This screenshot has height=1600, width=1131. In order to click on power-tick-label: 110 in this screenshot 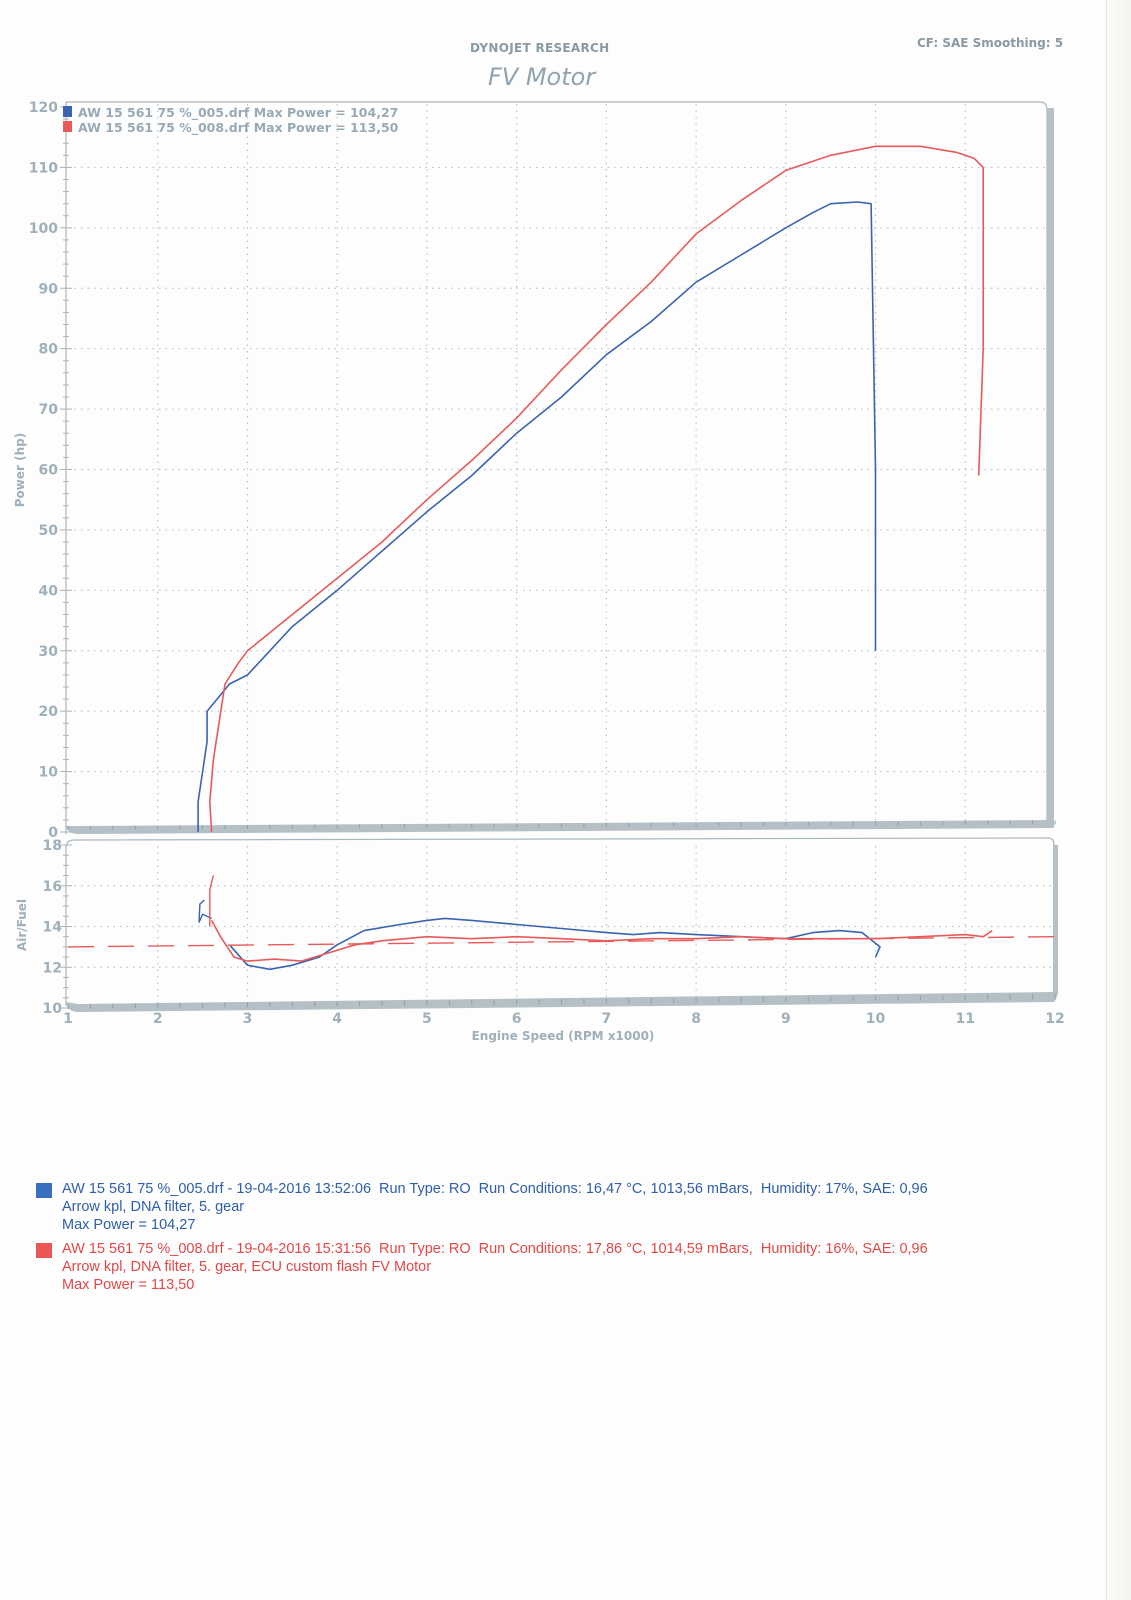, I will do `click(43, 168)`.